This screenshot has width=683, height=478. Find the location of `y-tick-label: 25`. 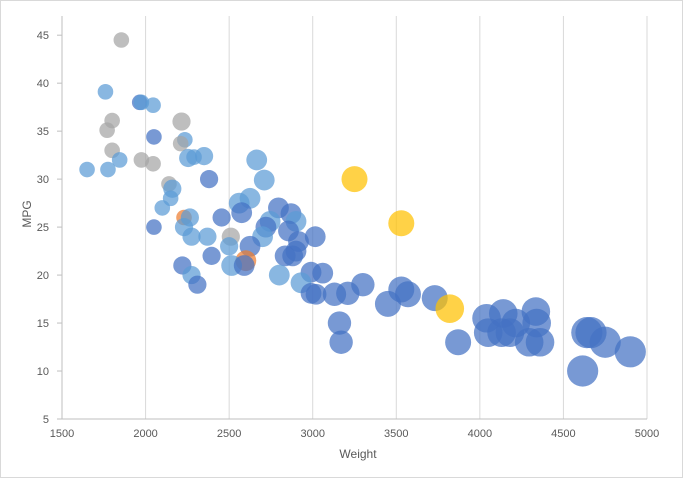

y-tick-label: 25 is located at coordinates (43, 228).